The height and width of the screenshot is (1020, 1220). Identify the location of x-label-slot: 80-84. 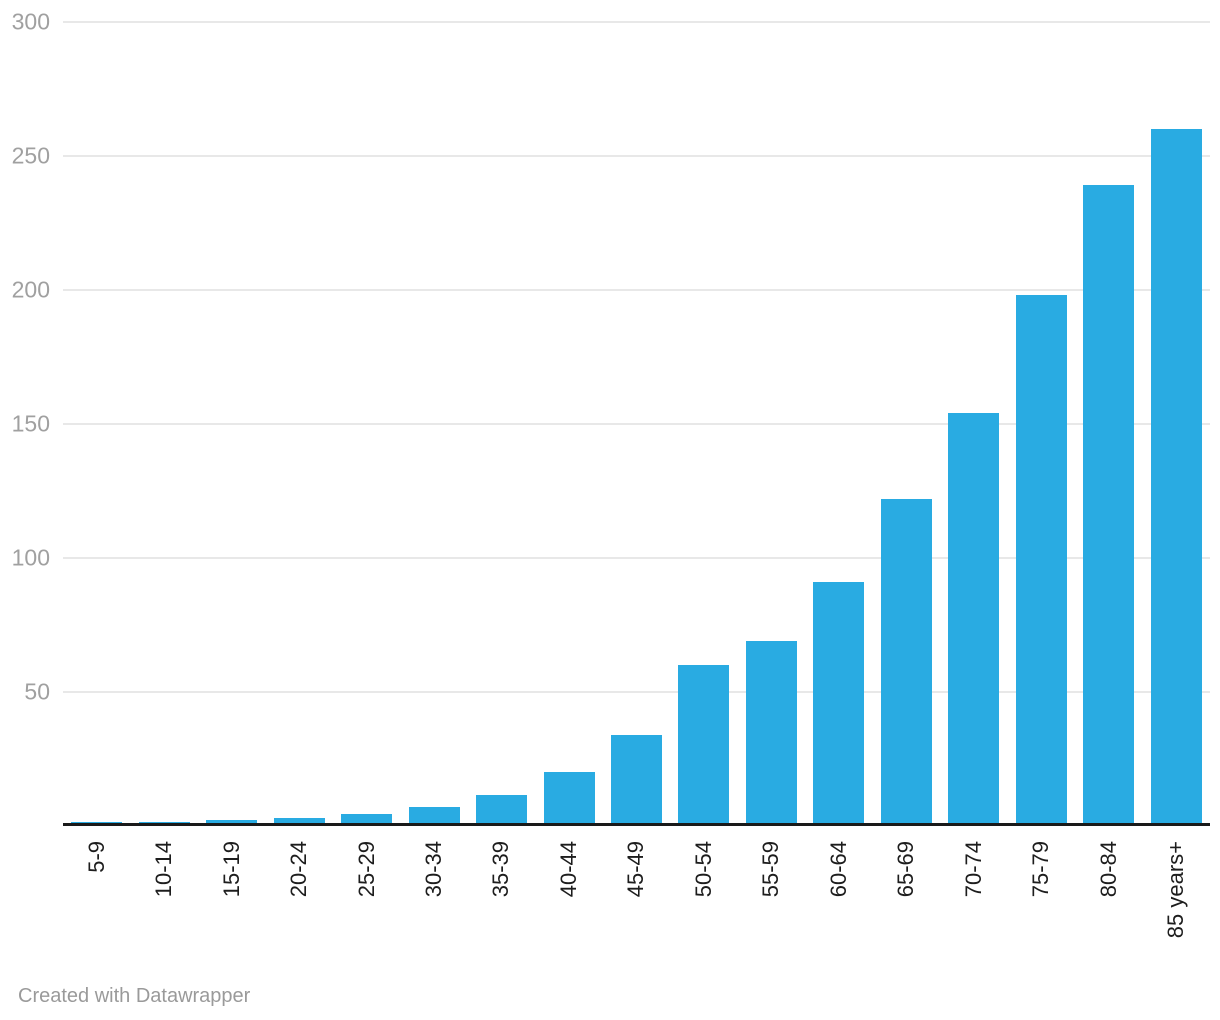
(1108, 869).